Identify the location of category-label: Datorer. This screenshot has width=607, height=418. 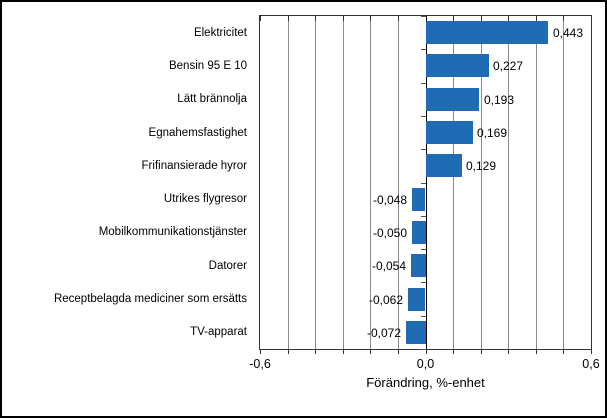
(227, 265).